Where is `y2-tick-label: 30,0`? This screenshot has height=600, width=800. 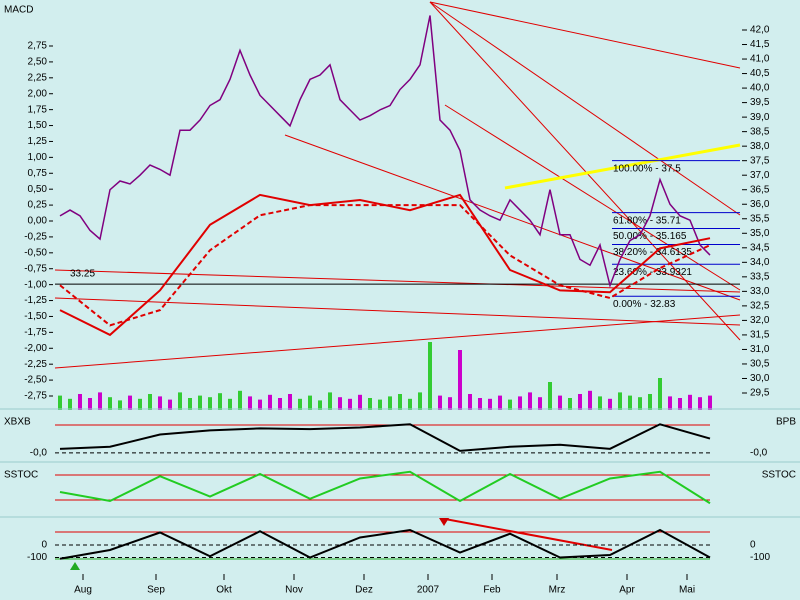 y2-tick-label: 30,0 is located at coordinates (760, 378).